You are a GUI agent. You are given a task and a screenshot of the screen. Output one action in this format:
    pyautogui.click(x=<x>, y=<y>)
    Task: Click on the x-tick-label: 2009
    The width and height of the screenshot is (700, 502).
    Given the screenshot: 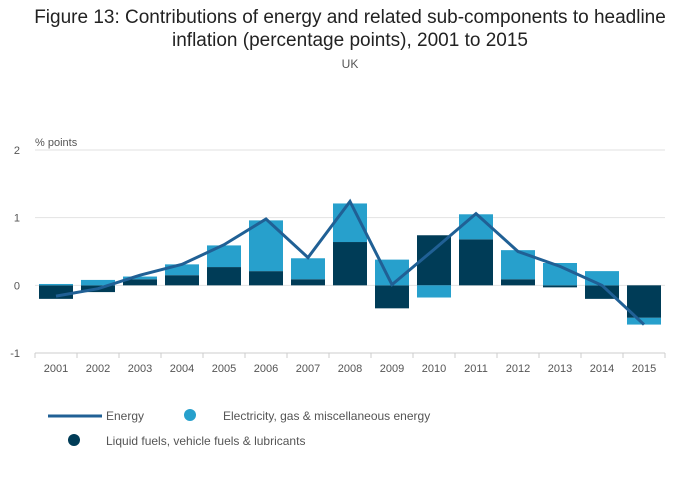 What is the action you would take?
    pyautogui.click(x=392, y=369)
    